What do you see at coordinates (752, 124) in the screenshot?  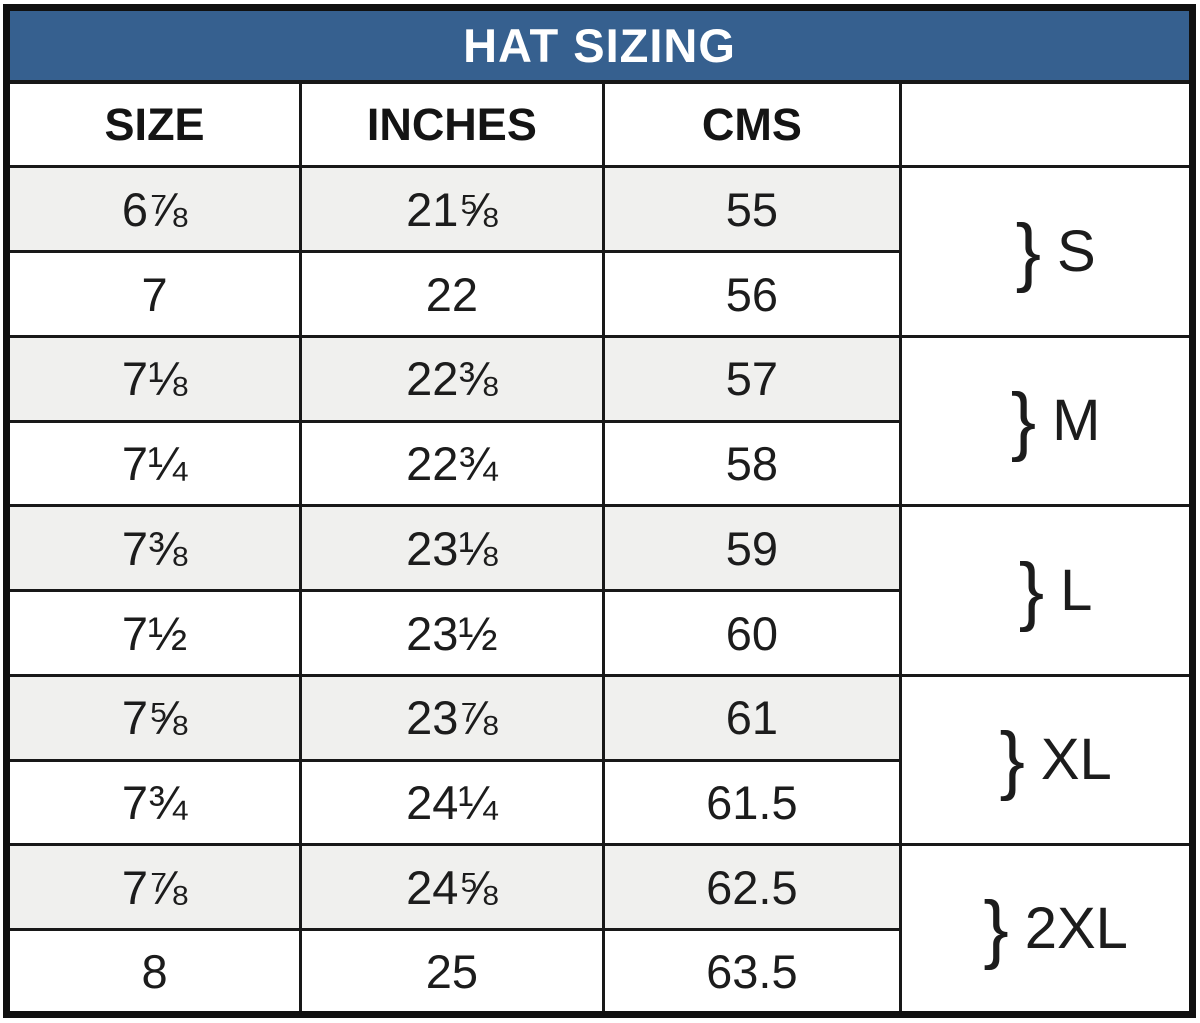 I see `column-header-cms: CMS` at bounding box center [752, 124].